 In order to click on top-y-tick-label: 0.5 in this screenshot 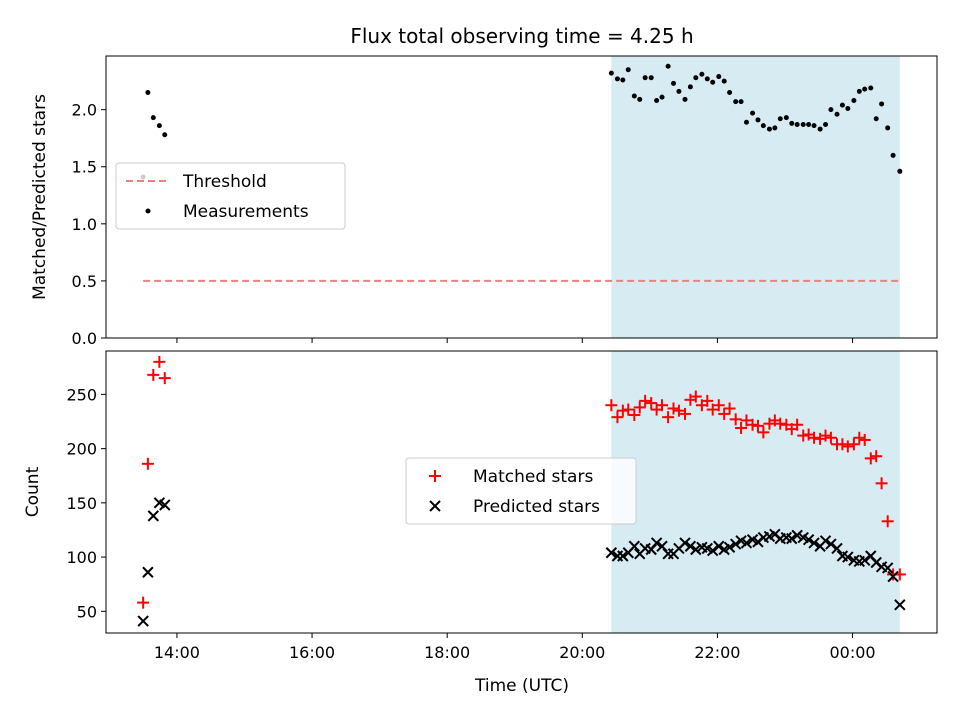, I will do `click(84, 281)`.